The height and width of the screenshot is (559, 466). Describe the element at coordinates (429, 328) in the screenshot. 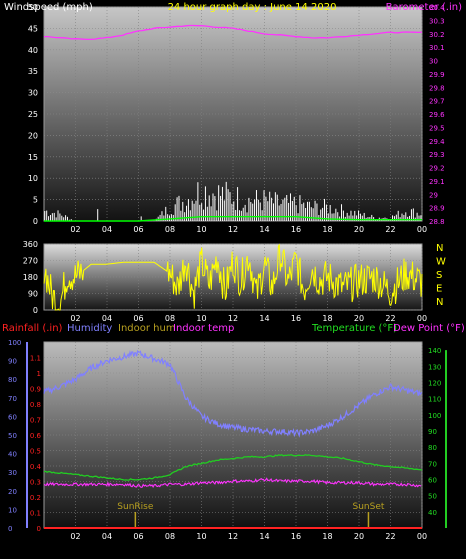

I see `dewpoint-axis-label: Dew Point (°F)` at that location.